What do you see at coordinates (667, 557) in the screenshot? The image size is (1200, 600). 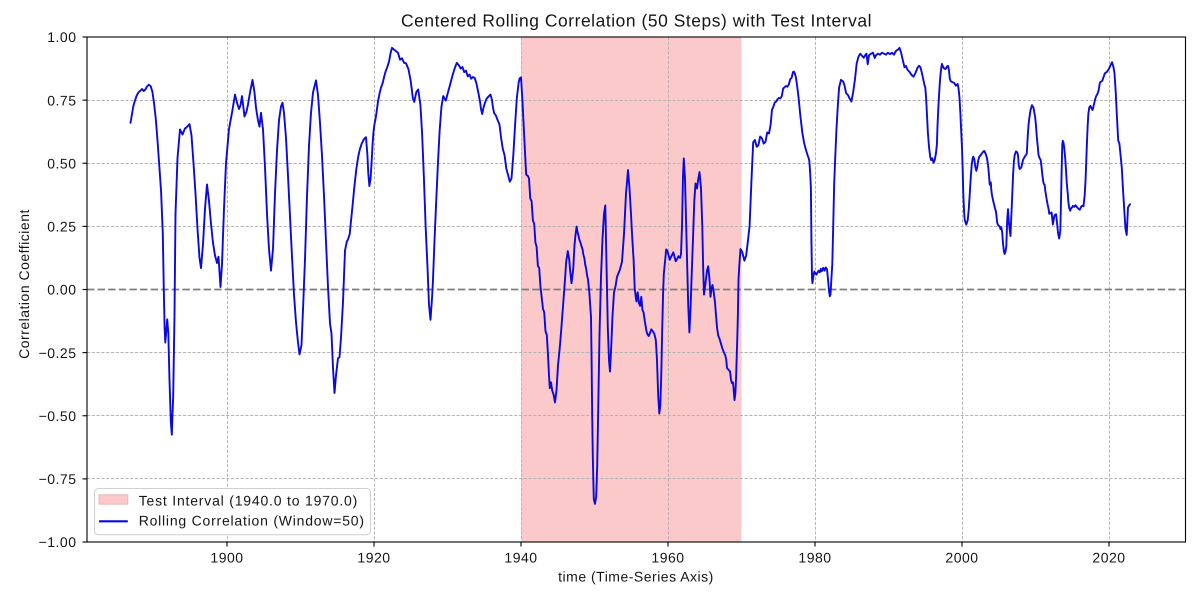 I see `svg-text: 1960` at bounding box center [667, 557].